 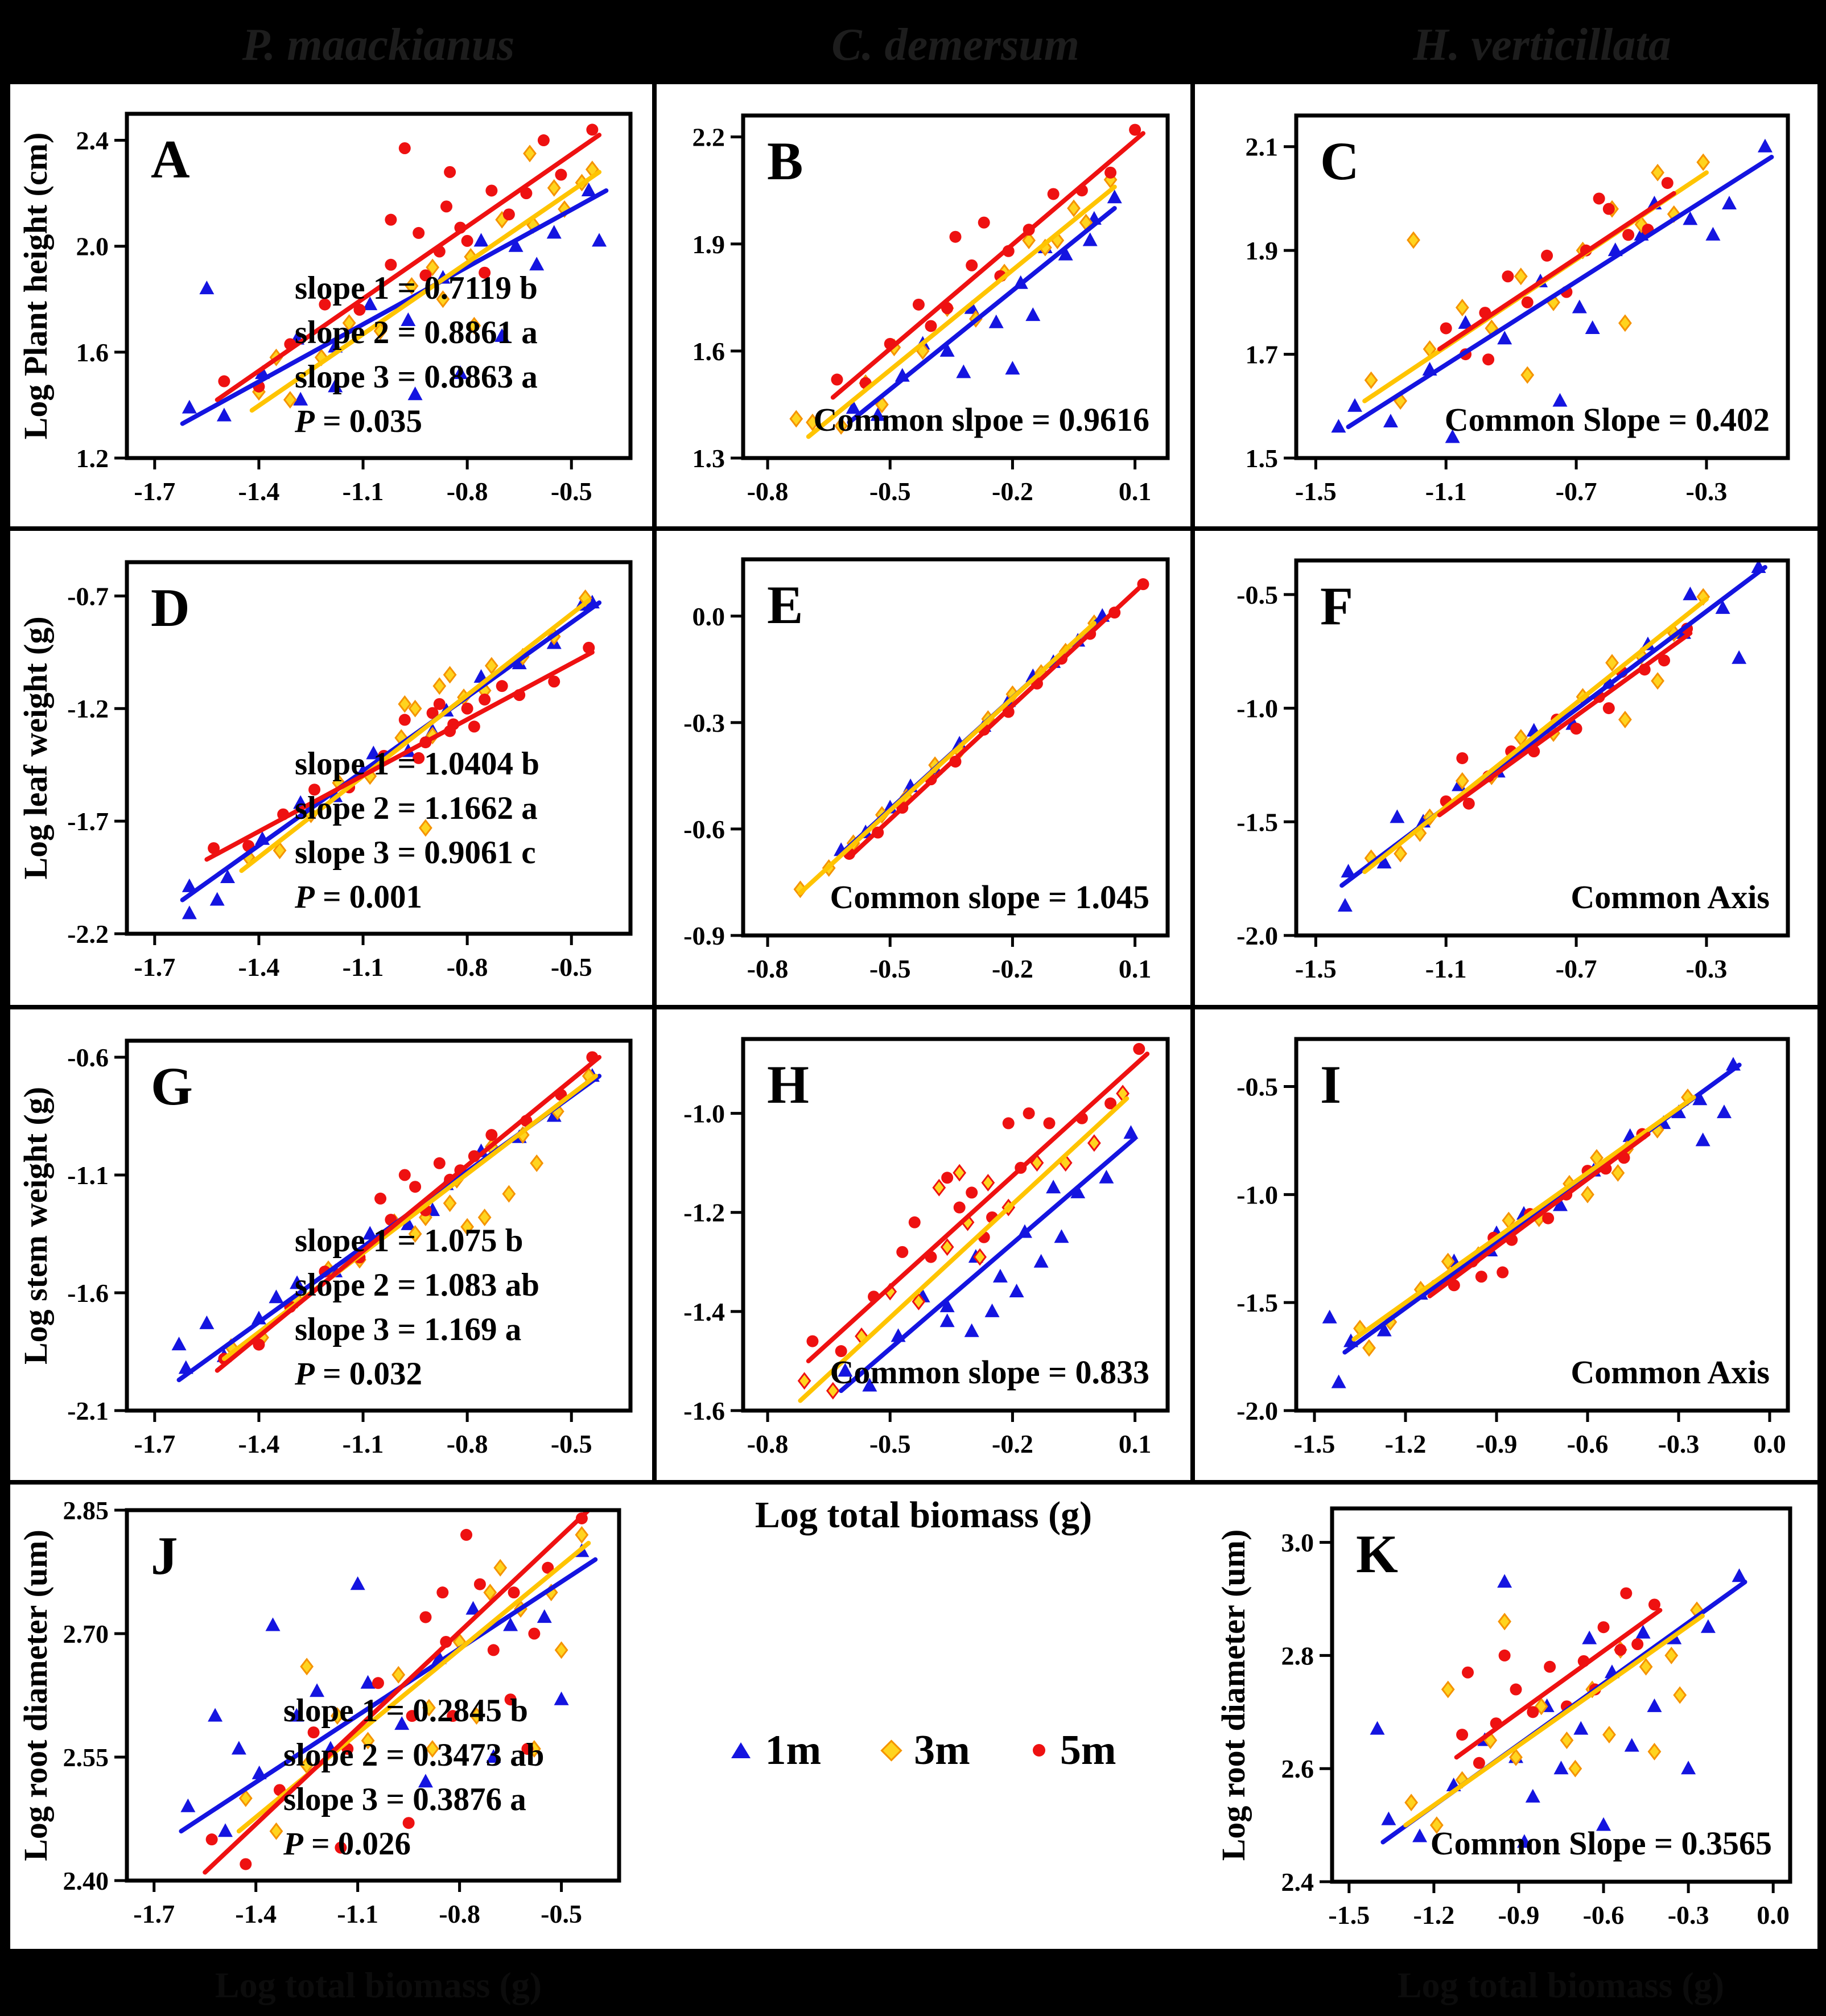 I want to click on legend-item-5m: 5m, so click(x=1074, y=1750).